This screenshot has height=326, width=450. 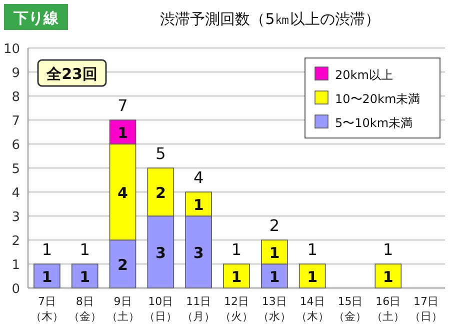 What do you see at coordinates (16, 265) in the screenshot?
I see `y-tick-label: 1` at bounding box center [16, 265].